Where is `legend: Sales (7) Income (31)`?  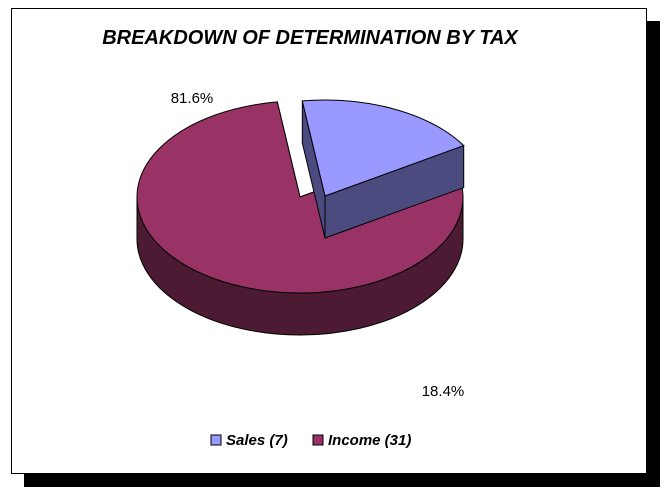 legend: Sales (7) Income (31) is located at coordinates (310, 440).